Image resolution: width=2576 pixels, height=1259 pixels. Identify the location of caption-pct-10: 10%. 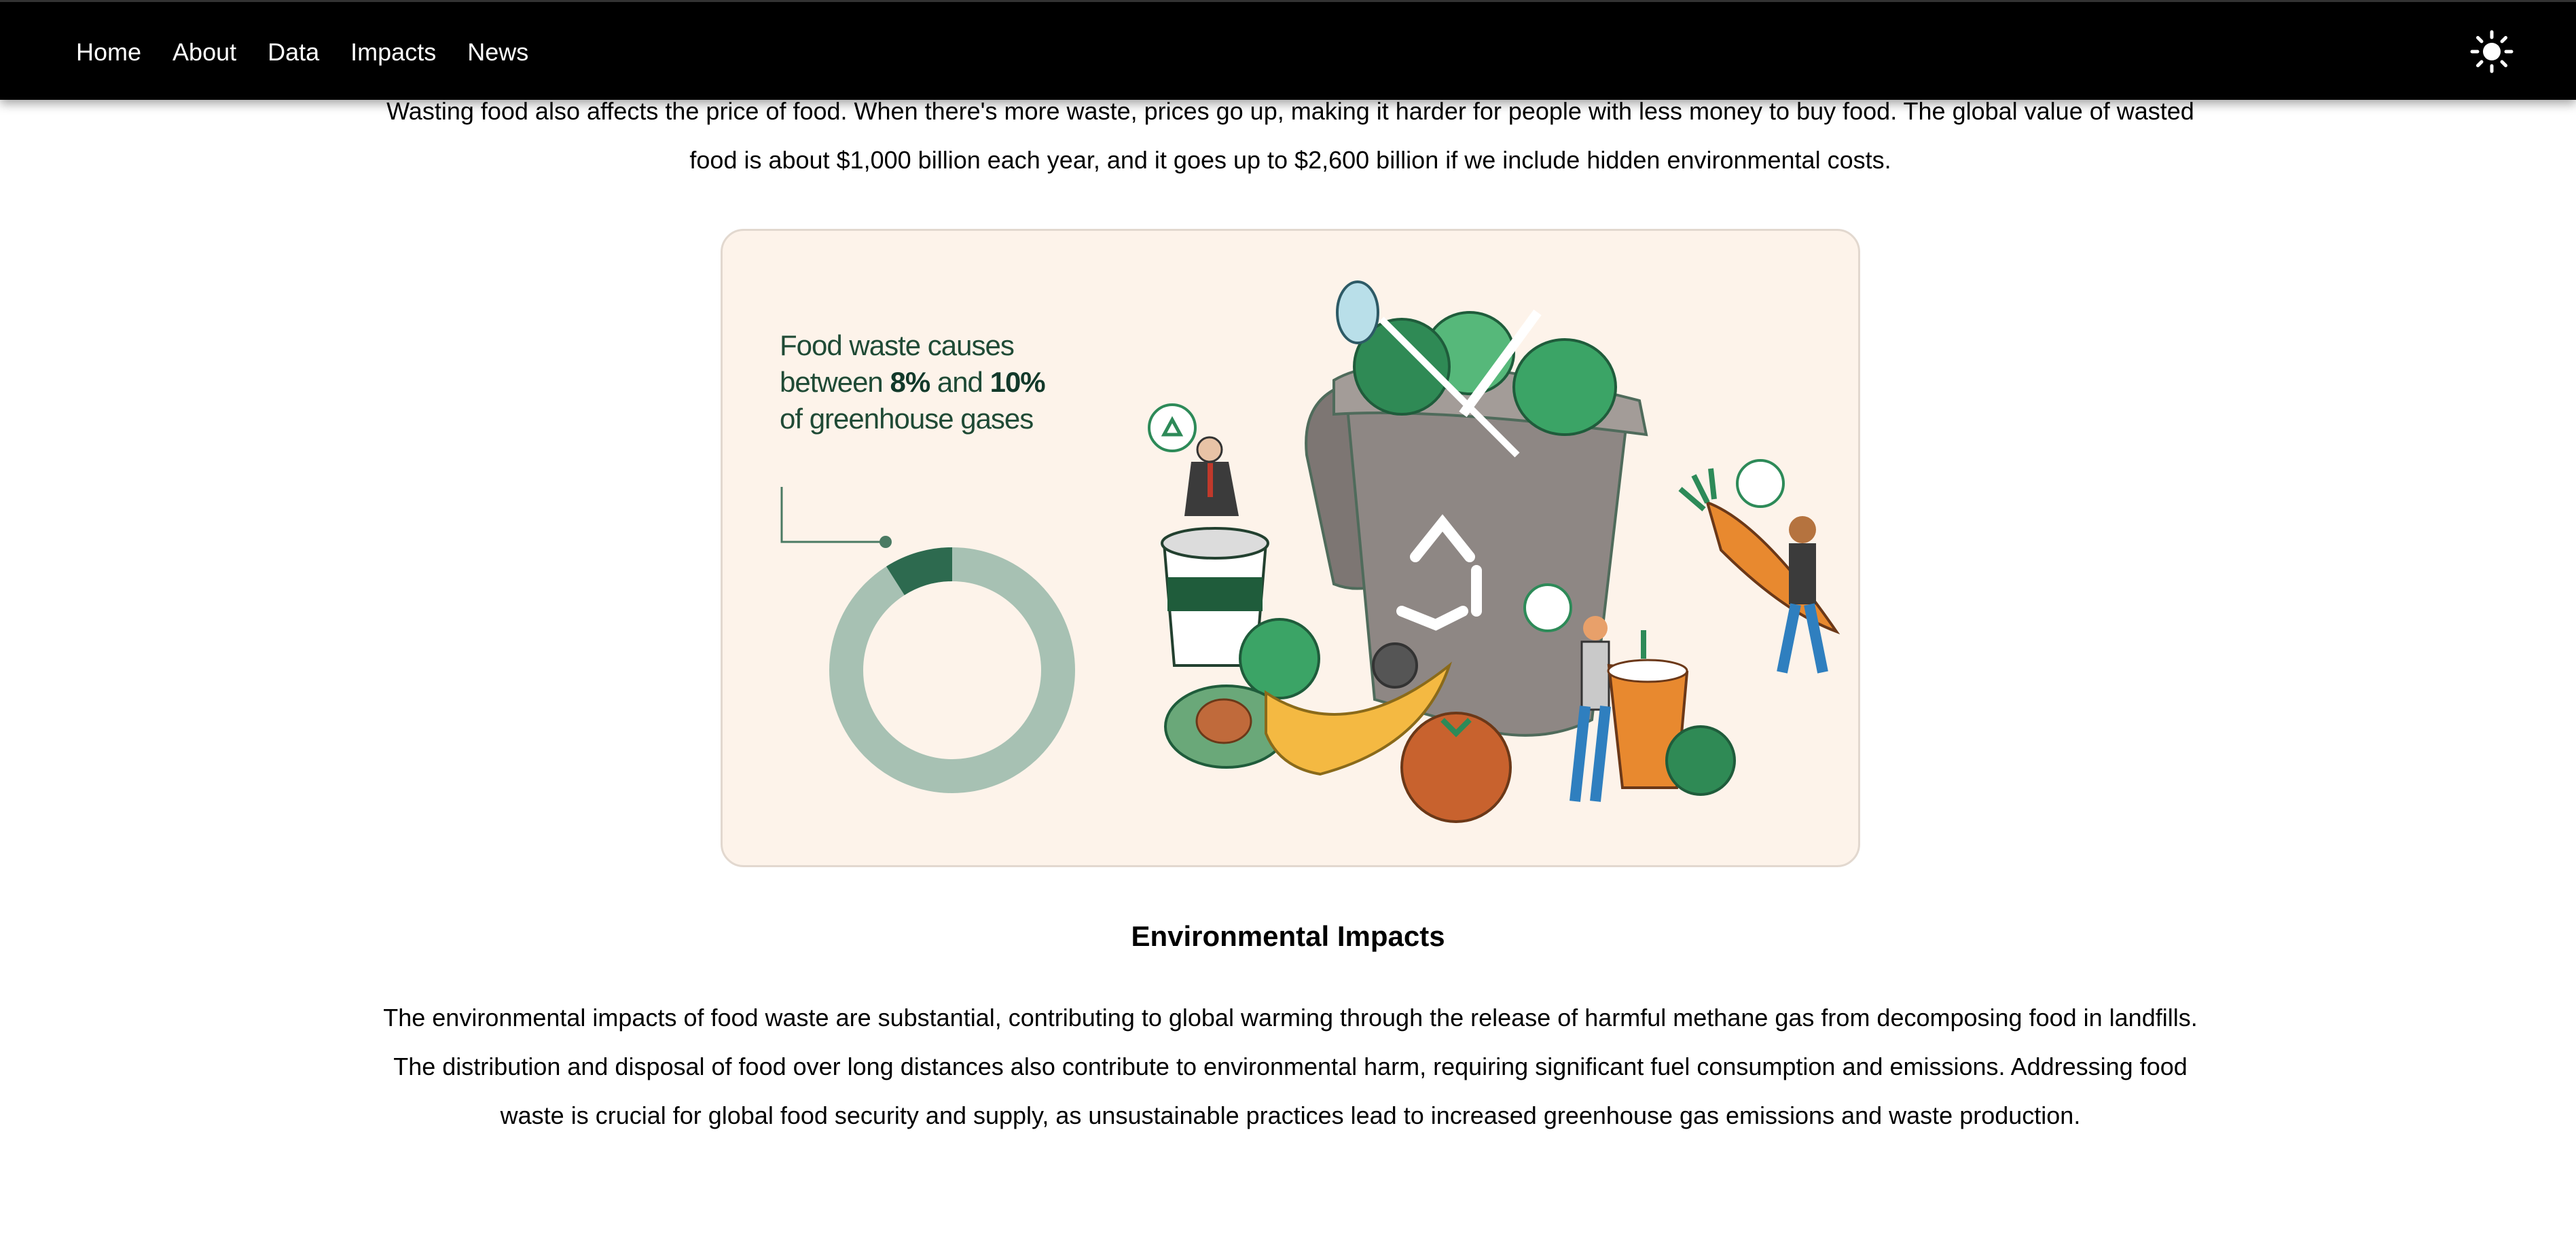
(1018, 382).